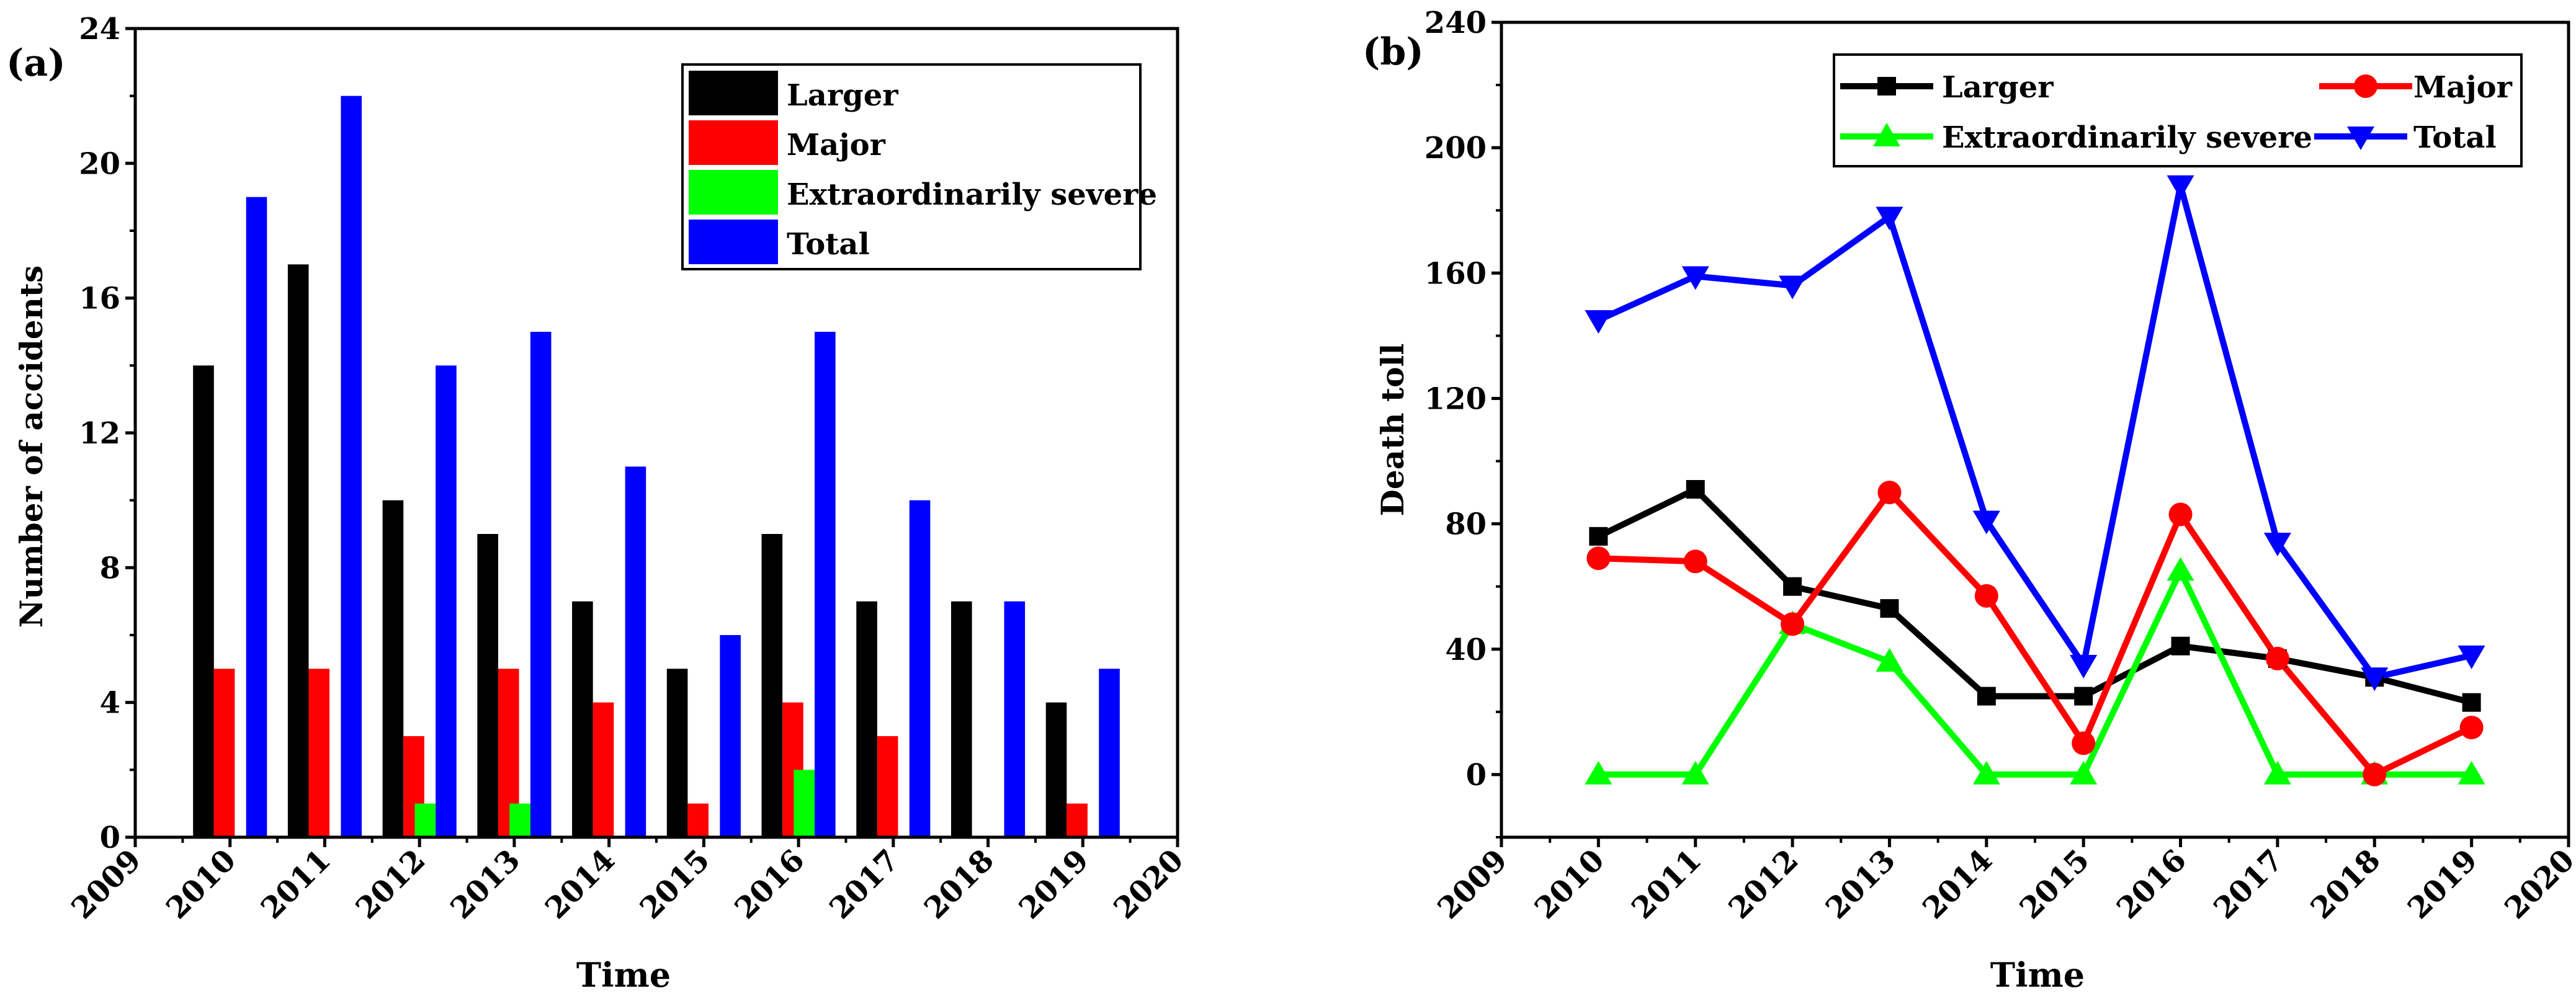 The height and width of the screenshot is (996, 2576). Describe the element at coordinates (1986, 596) in the screenshot. I see `point-major-2014` at that location.